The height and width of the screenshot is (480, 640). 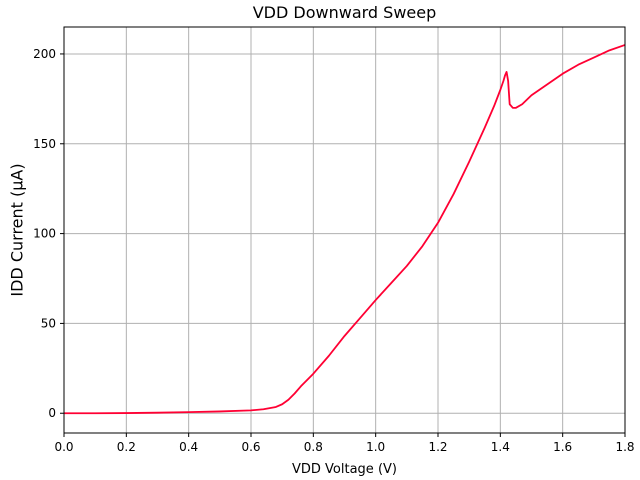 I want to click on x-tick-label: 0.8, so click(x=313, y=447).